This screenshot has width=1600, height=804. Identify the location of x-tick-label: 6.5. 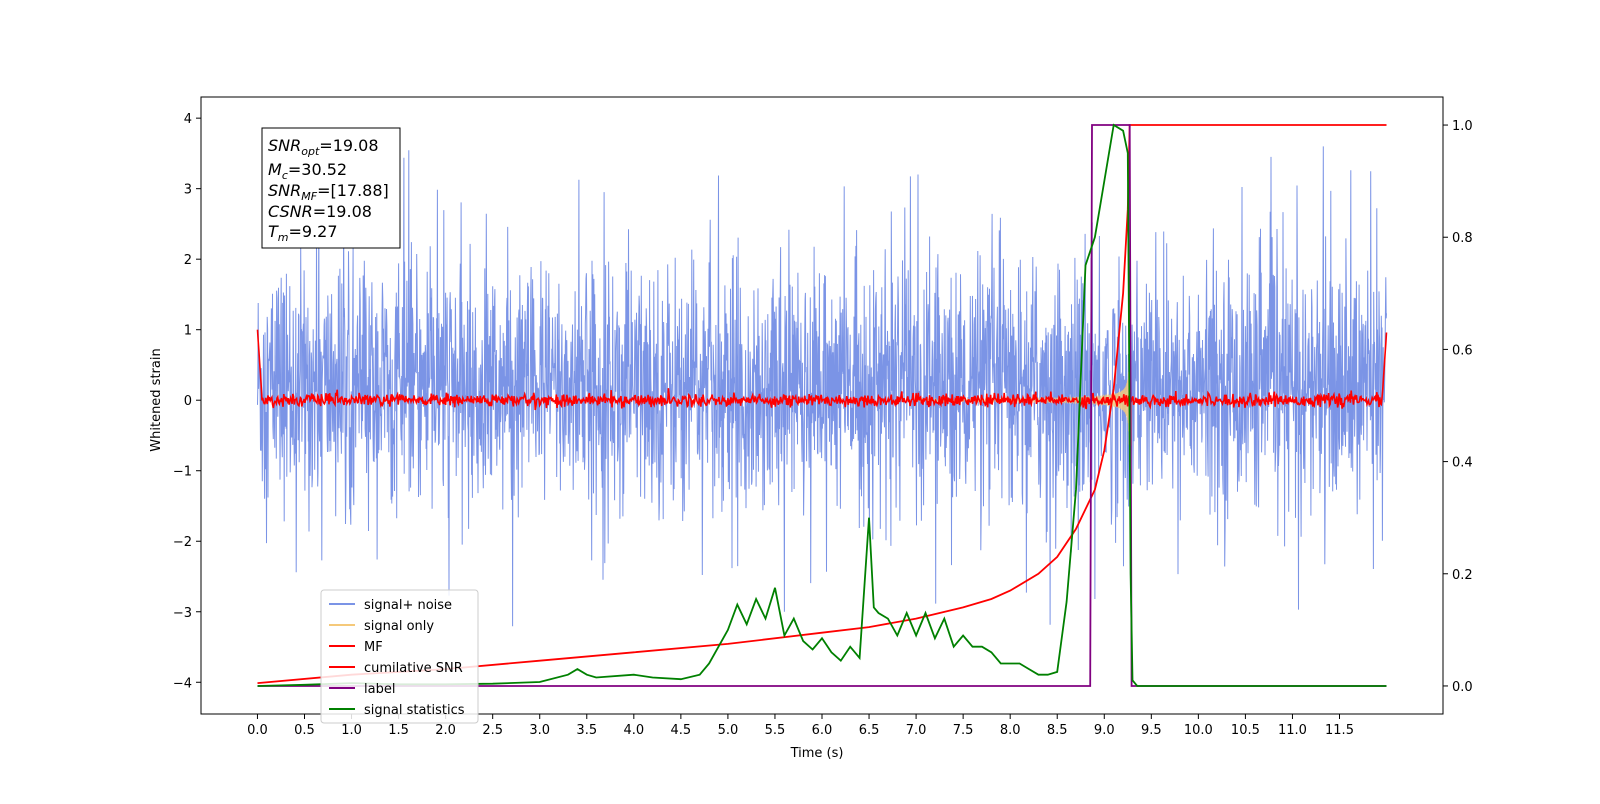
(869, 730).